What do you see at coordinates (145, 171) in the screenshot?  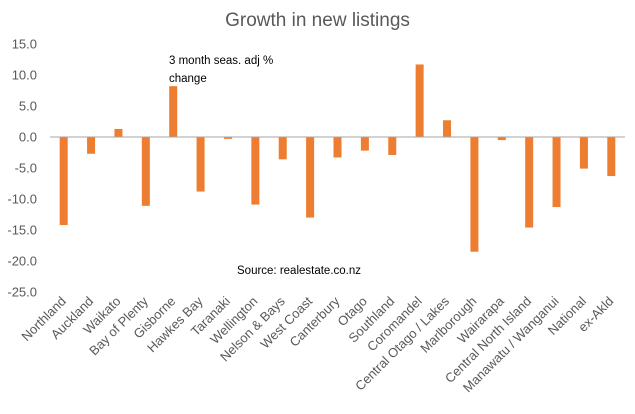 I see `bar-bay-of-plenty` at bounding box center [145, 171].